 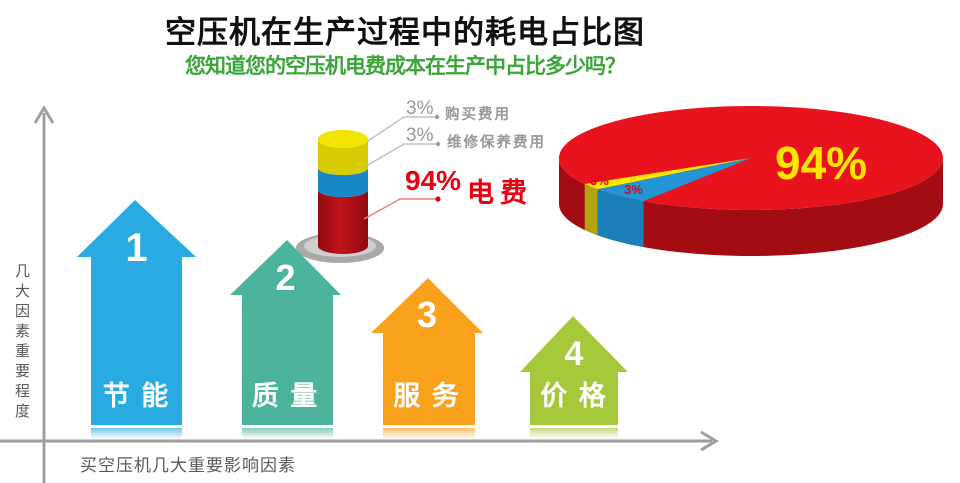 What do you see at coordinates (136, 248) in the screenshot?
I see `factor-rank: 1` at bounding box center [136, 248].